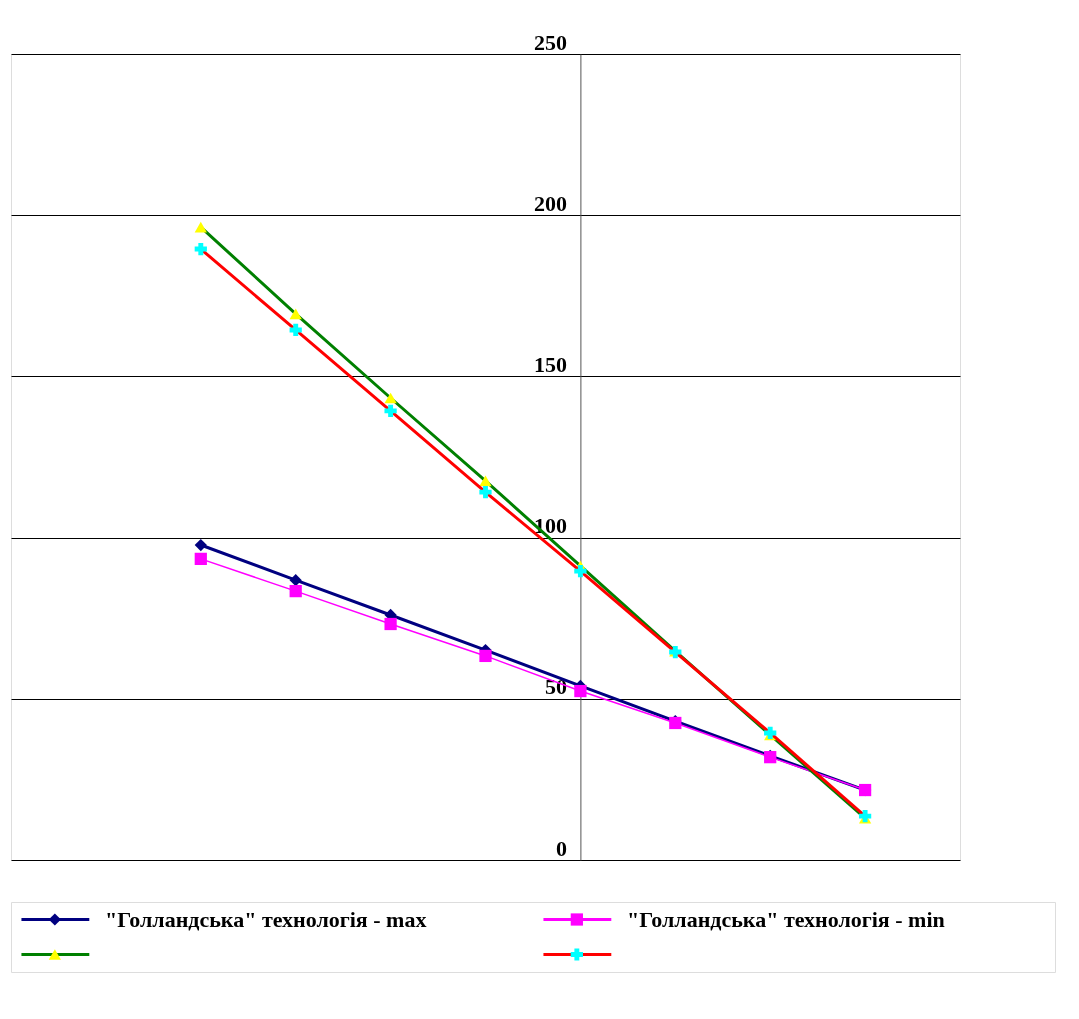 The height and width of the screenshot is (1019, 1079). What do you see at coordinates (785, 919) in the screenshot?
I see `legend-label: "Голландська" технологія - min` at bounding box center [785, 919].